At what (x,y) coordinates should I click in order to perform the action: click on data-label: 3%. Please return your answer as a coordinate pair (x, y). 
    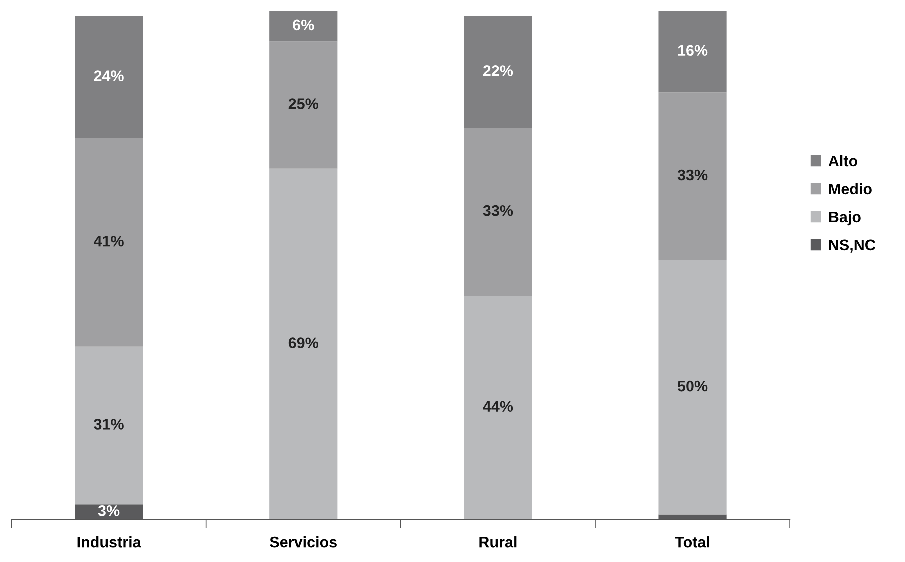
    Looking at the image, I should click on (109, 511).